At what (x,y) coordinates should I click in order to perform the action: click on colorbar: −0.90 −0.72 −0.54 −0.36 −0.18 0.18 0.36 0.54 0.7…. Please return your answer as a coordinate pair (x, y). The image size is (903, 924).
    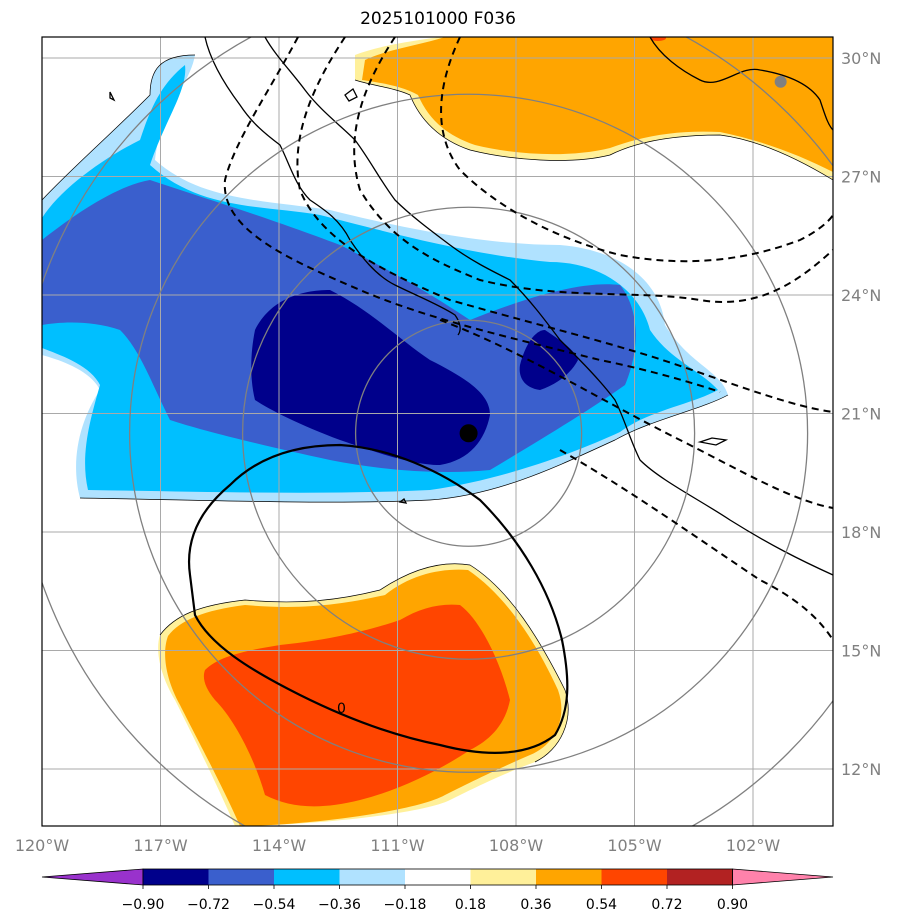
    Looking at the image, I should click on (437, 890).